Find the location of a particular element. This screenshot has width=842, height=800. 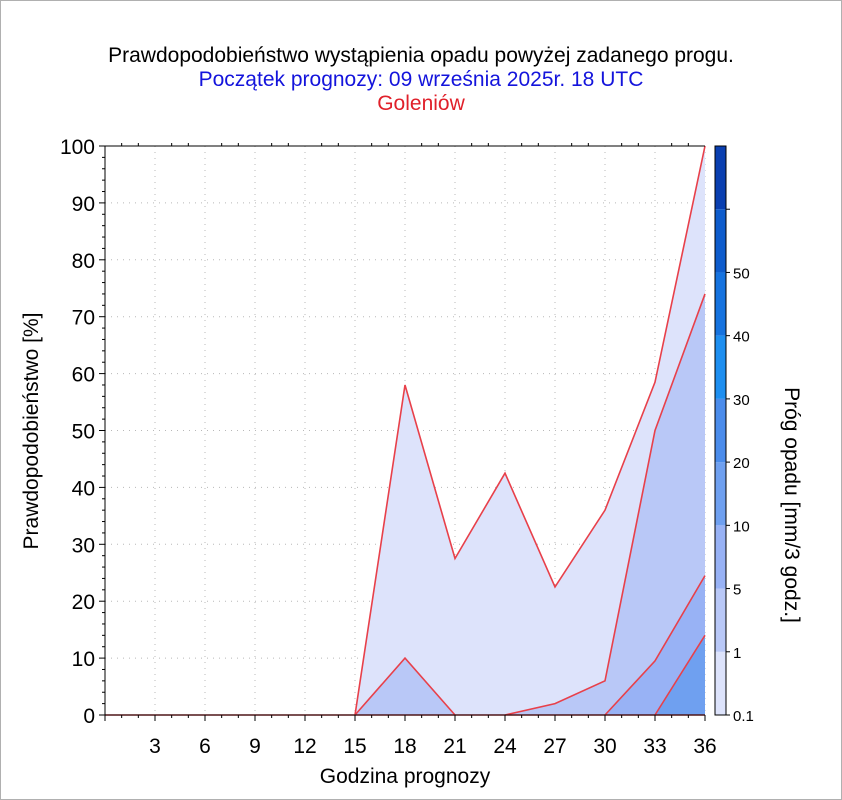

colorbar-tick-label: 5 is located at coordinates (737, 590).